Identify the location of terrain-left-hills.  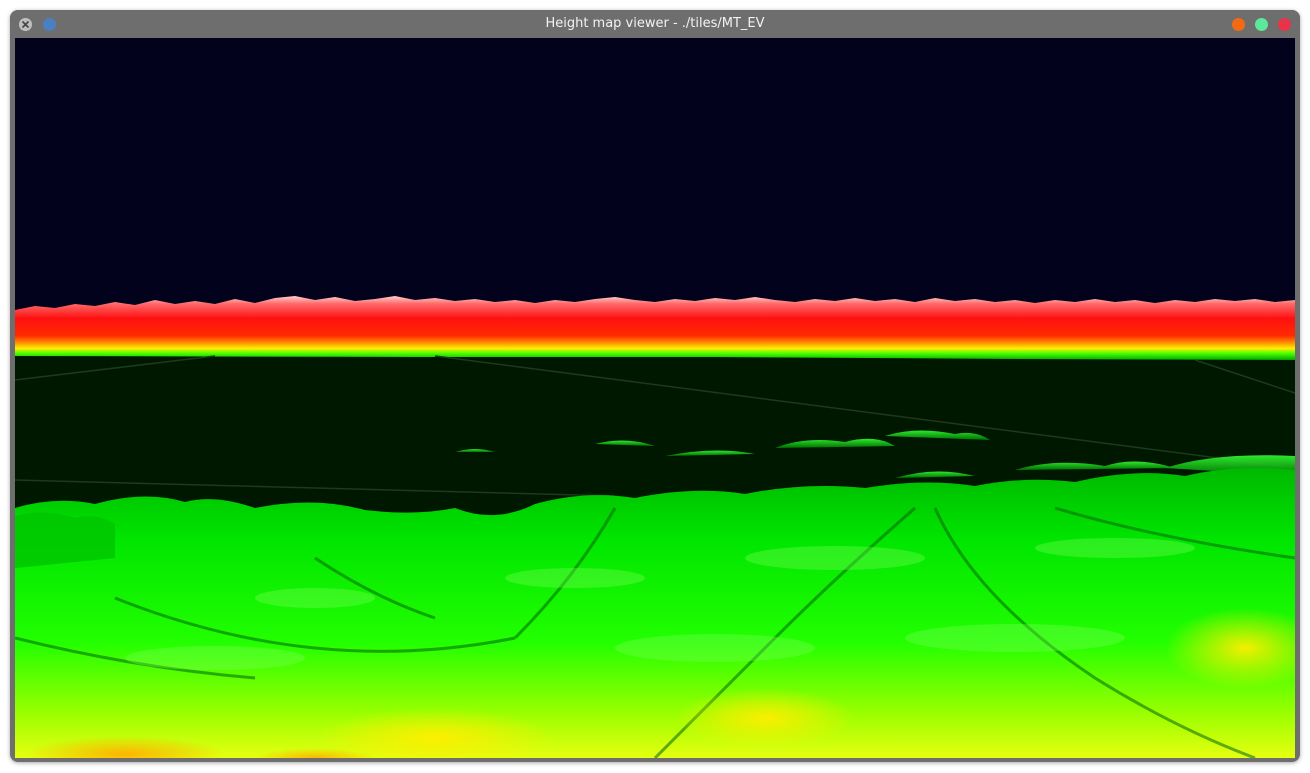
(65, 540).